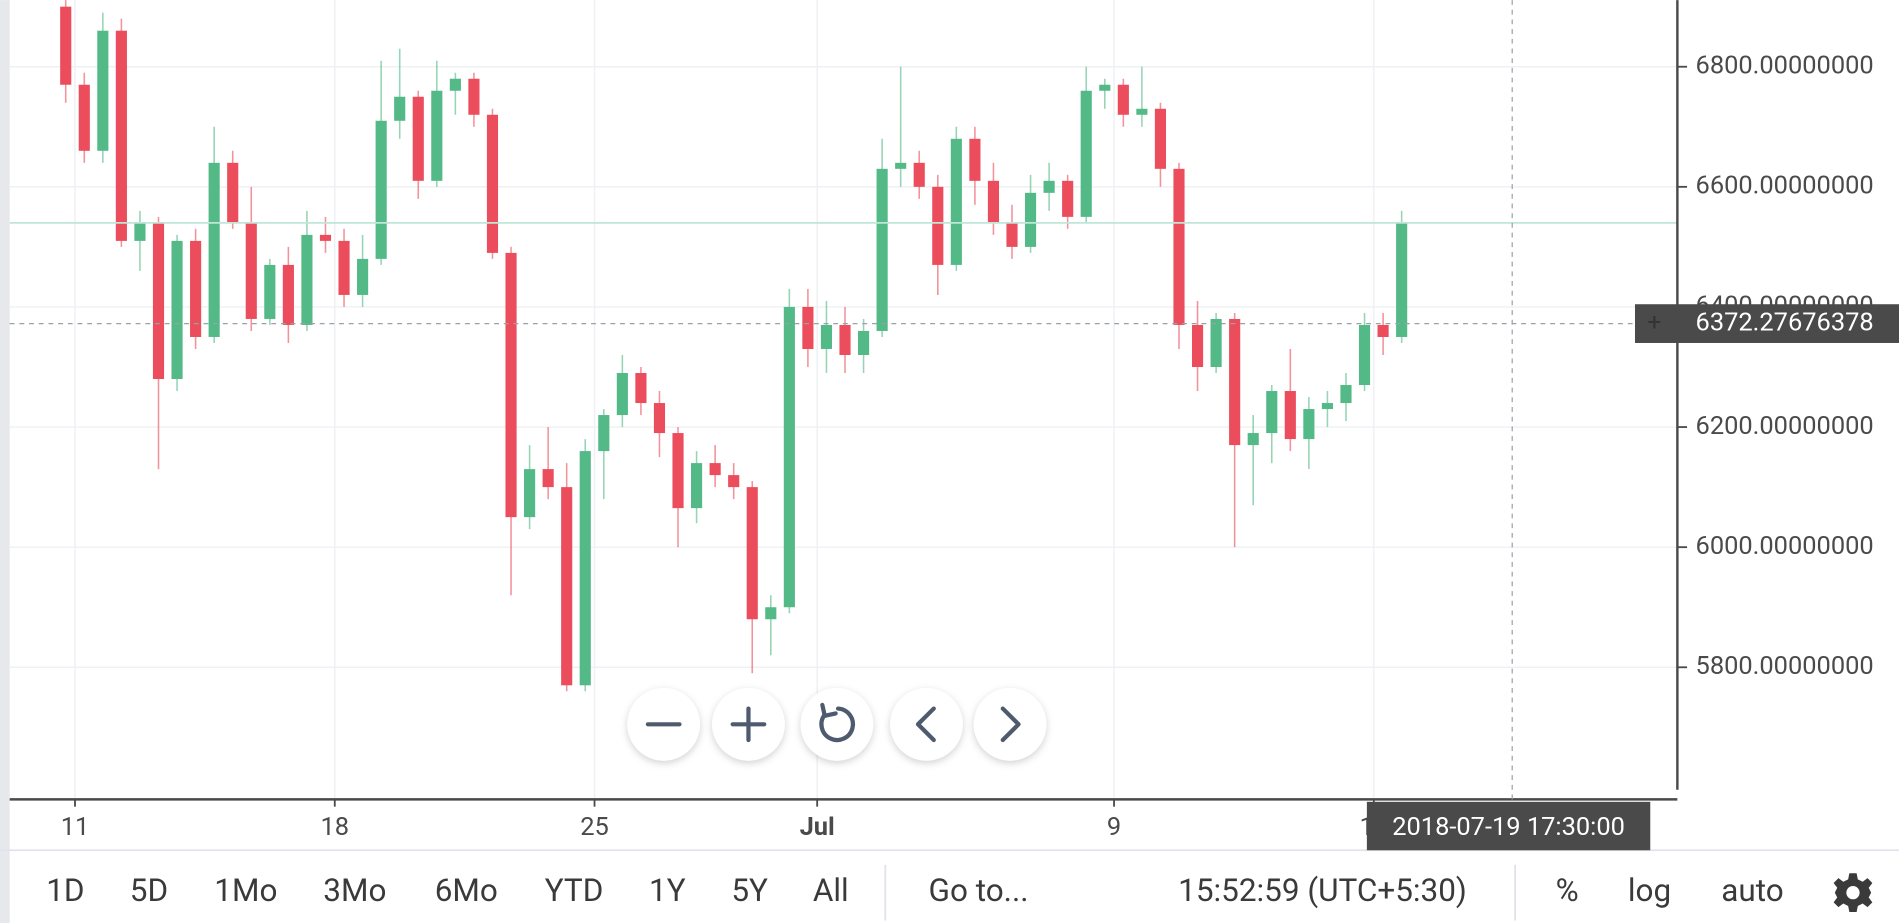  Describe the element at coordinates (466, 890) in the screenshot. I see `range-button: 6Mo` at that location.